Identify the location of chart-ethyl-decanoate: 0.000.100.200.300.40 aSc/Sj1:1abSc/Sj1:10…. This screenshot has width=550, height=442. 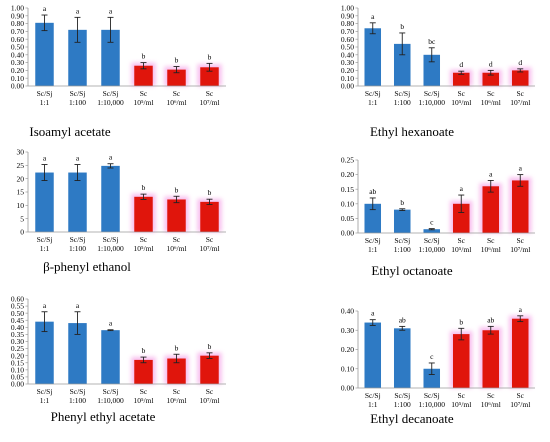
(438, 357).